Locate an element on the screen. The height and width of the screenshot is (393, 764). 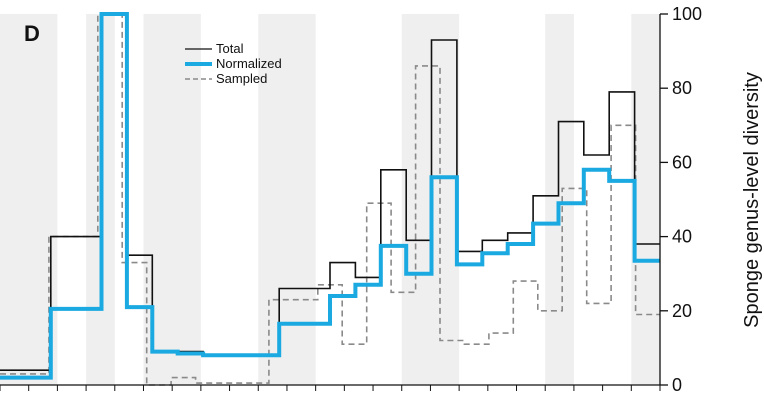
legend: Total Normalized Sampled is located at coordinates (233, 63).